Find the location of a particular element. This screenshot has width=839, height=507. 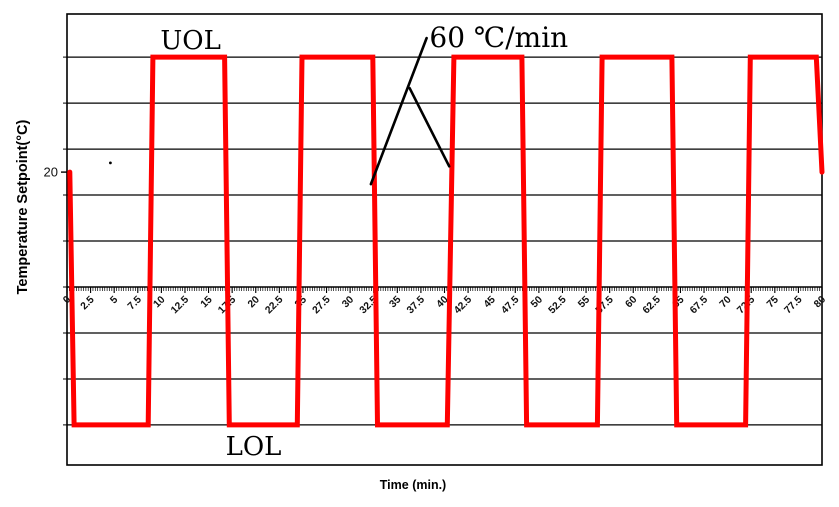

y-axis-title: Temperature Setpoint(°C) is located at coordinates (23, 206).